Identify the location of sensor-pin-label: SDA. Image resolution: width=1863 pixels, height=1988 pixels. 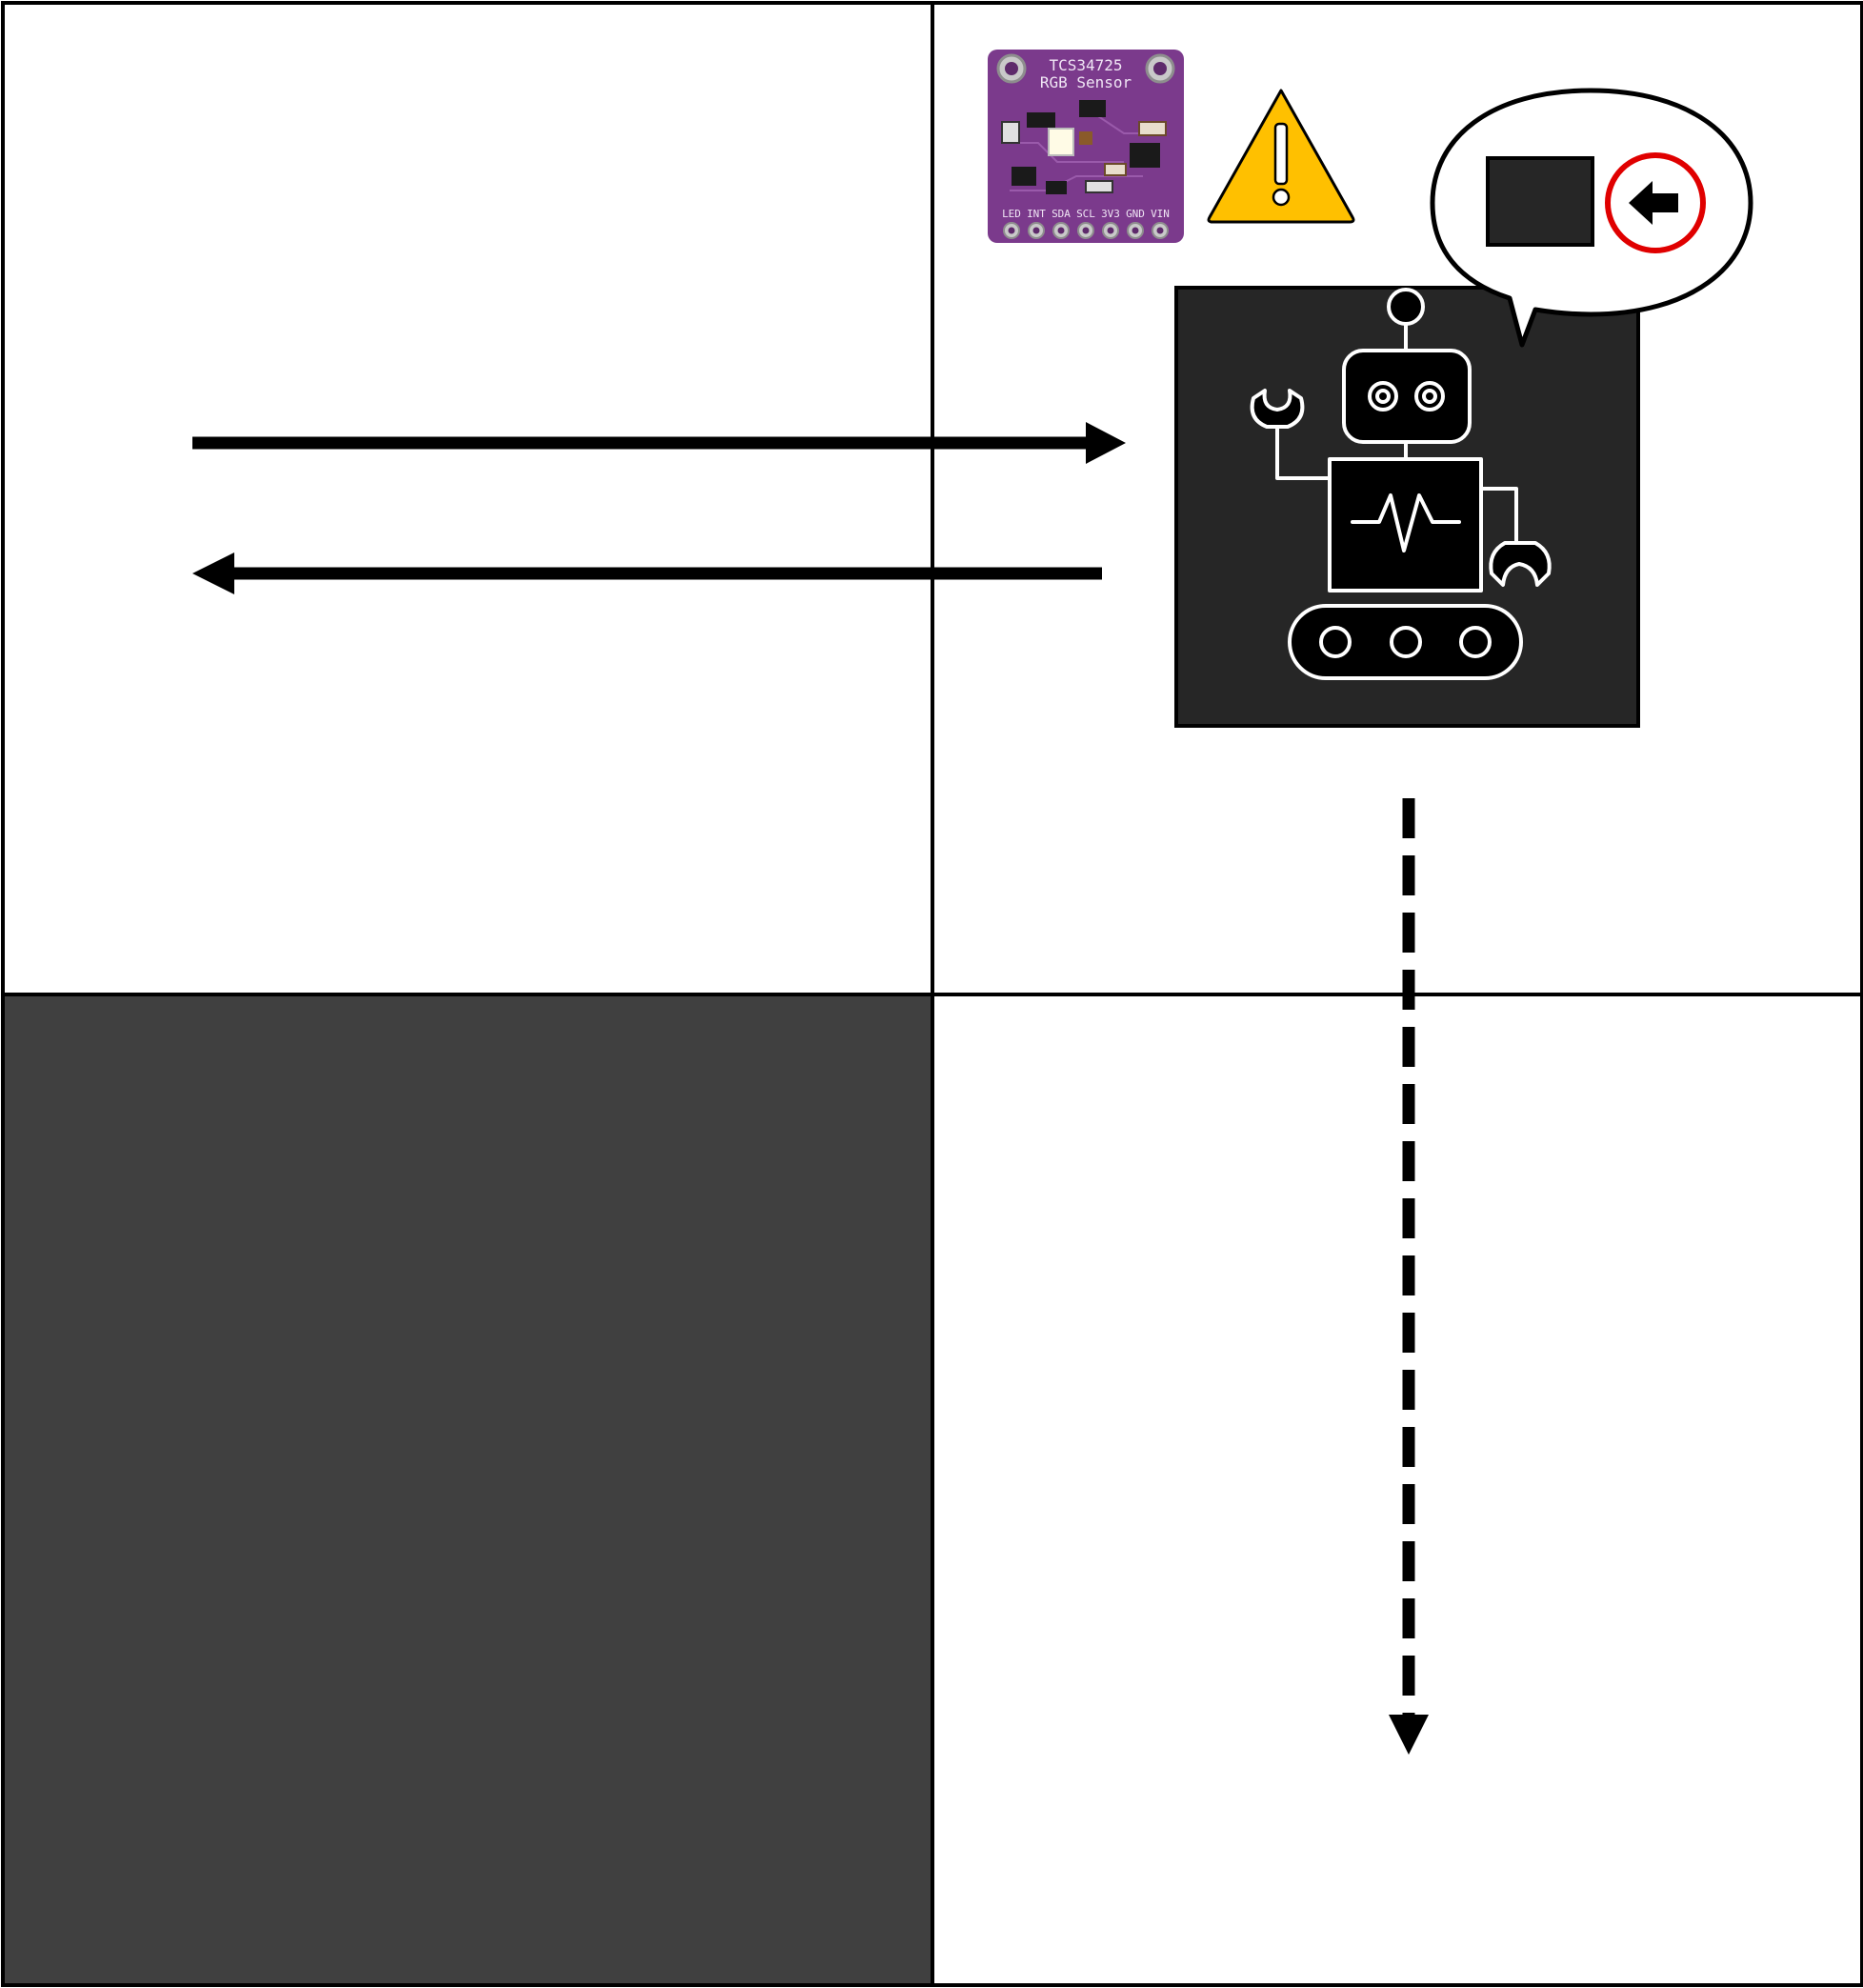
(1062, 214).